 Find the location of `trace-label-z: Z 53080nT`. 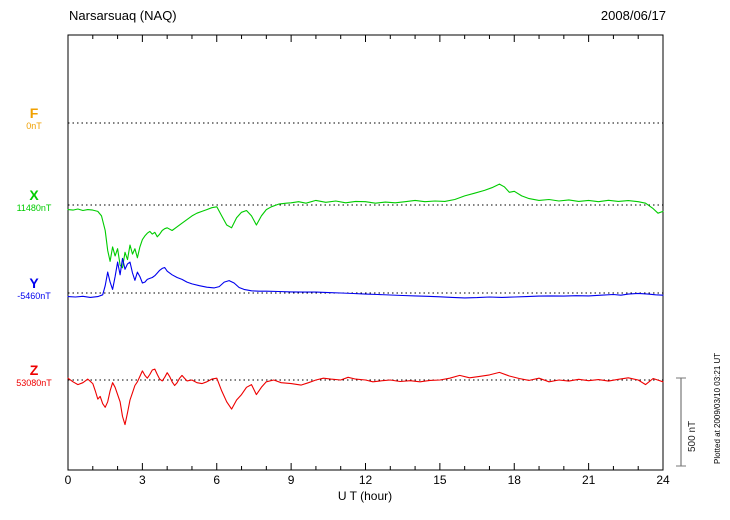

trace-label-z: Z 53080nT is located at coordinates (34, 375).